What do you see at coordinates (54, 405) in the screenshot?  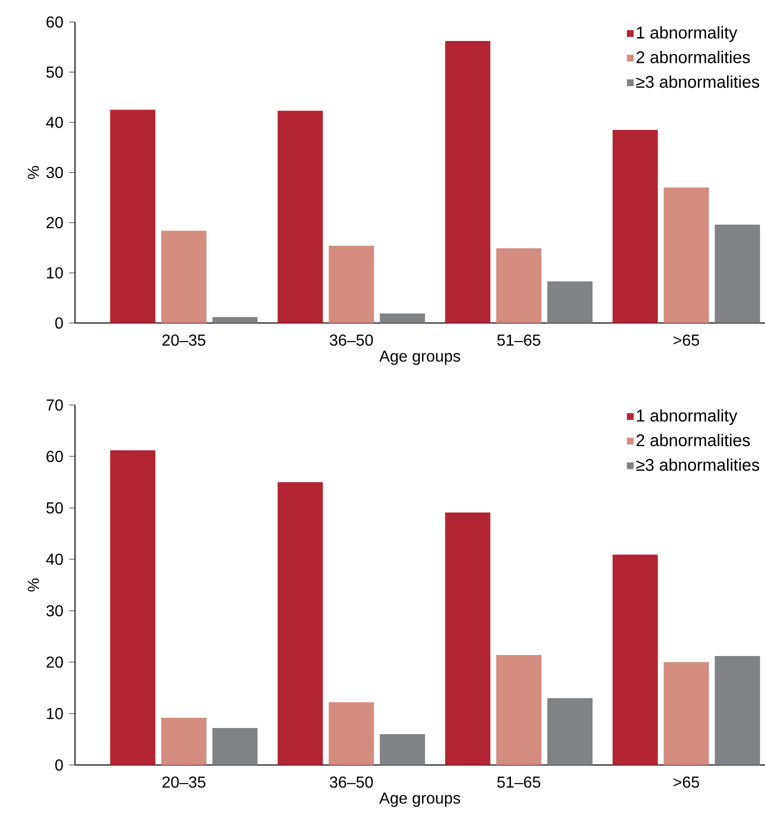 I see `y-tick-label: 70` at bounding box center [54, 405].